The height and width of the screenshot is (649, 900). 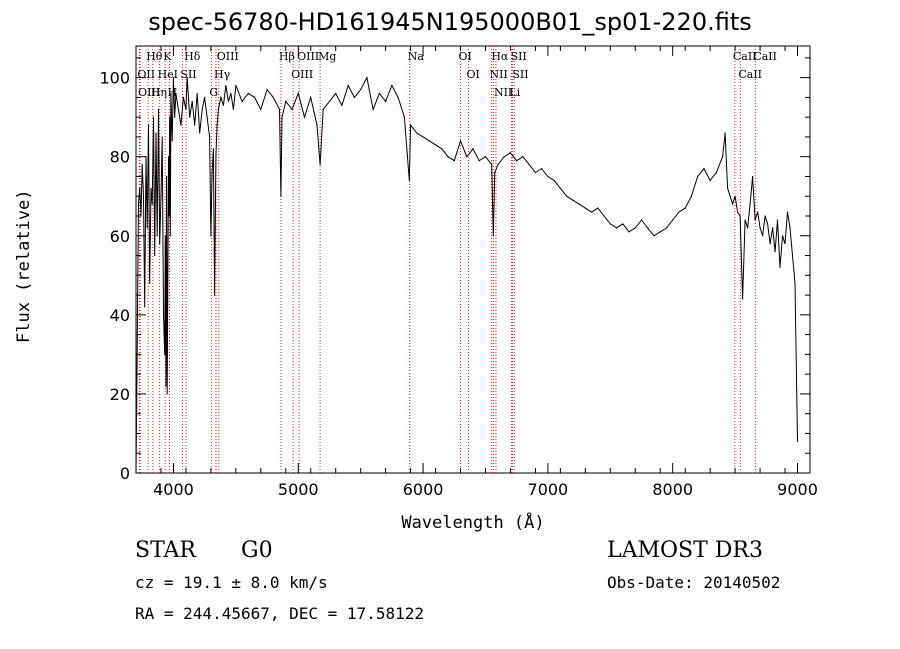 I want to click on line-marker-label-8: SII, so click(x=188, y=74).